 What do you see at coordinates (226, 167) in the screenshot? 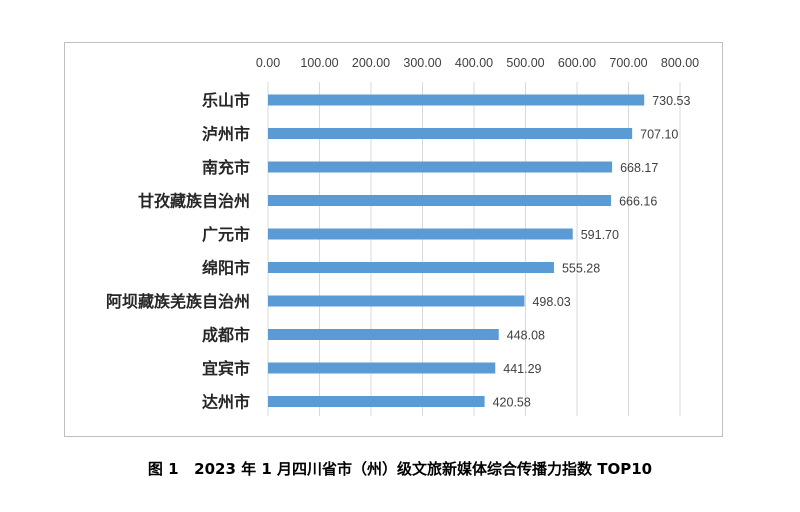
I see `category-label: 南充市` at bounding box center [226, 167].